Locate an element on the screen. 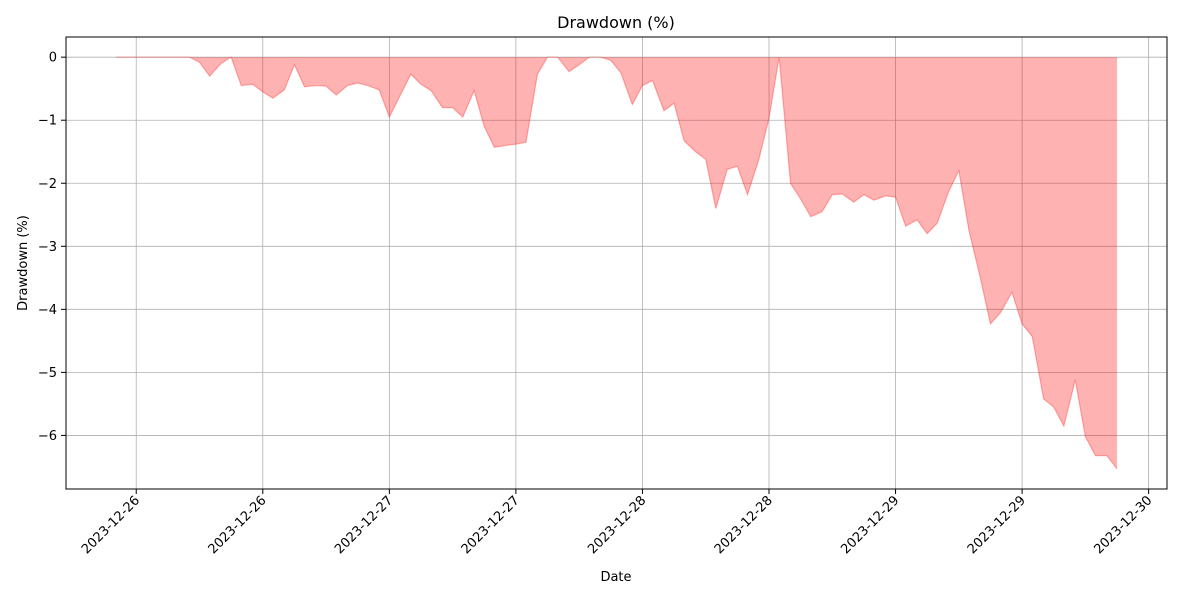  y-tick-label: −6 is located at coordinates (47, 436).